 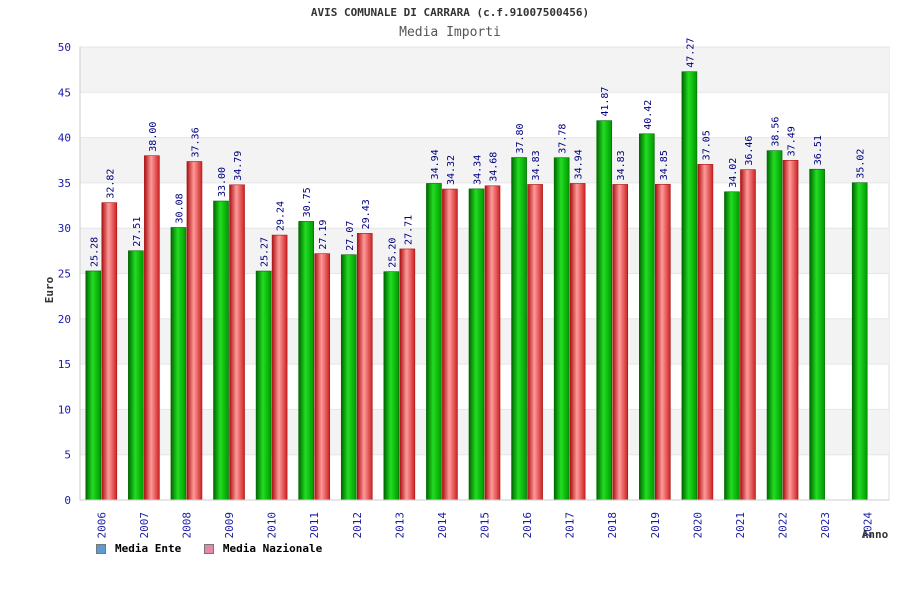 I want to click on y-tick-label: 25, so click(x=64, y=274).